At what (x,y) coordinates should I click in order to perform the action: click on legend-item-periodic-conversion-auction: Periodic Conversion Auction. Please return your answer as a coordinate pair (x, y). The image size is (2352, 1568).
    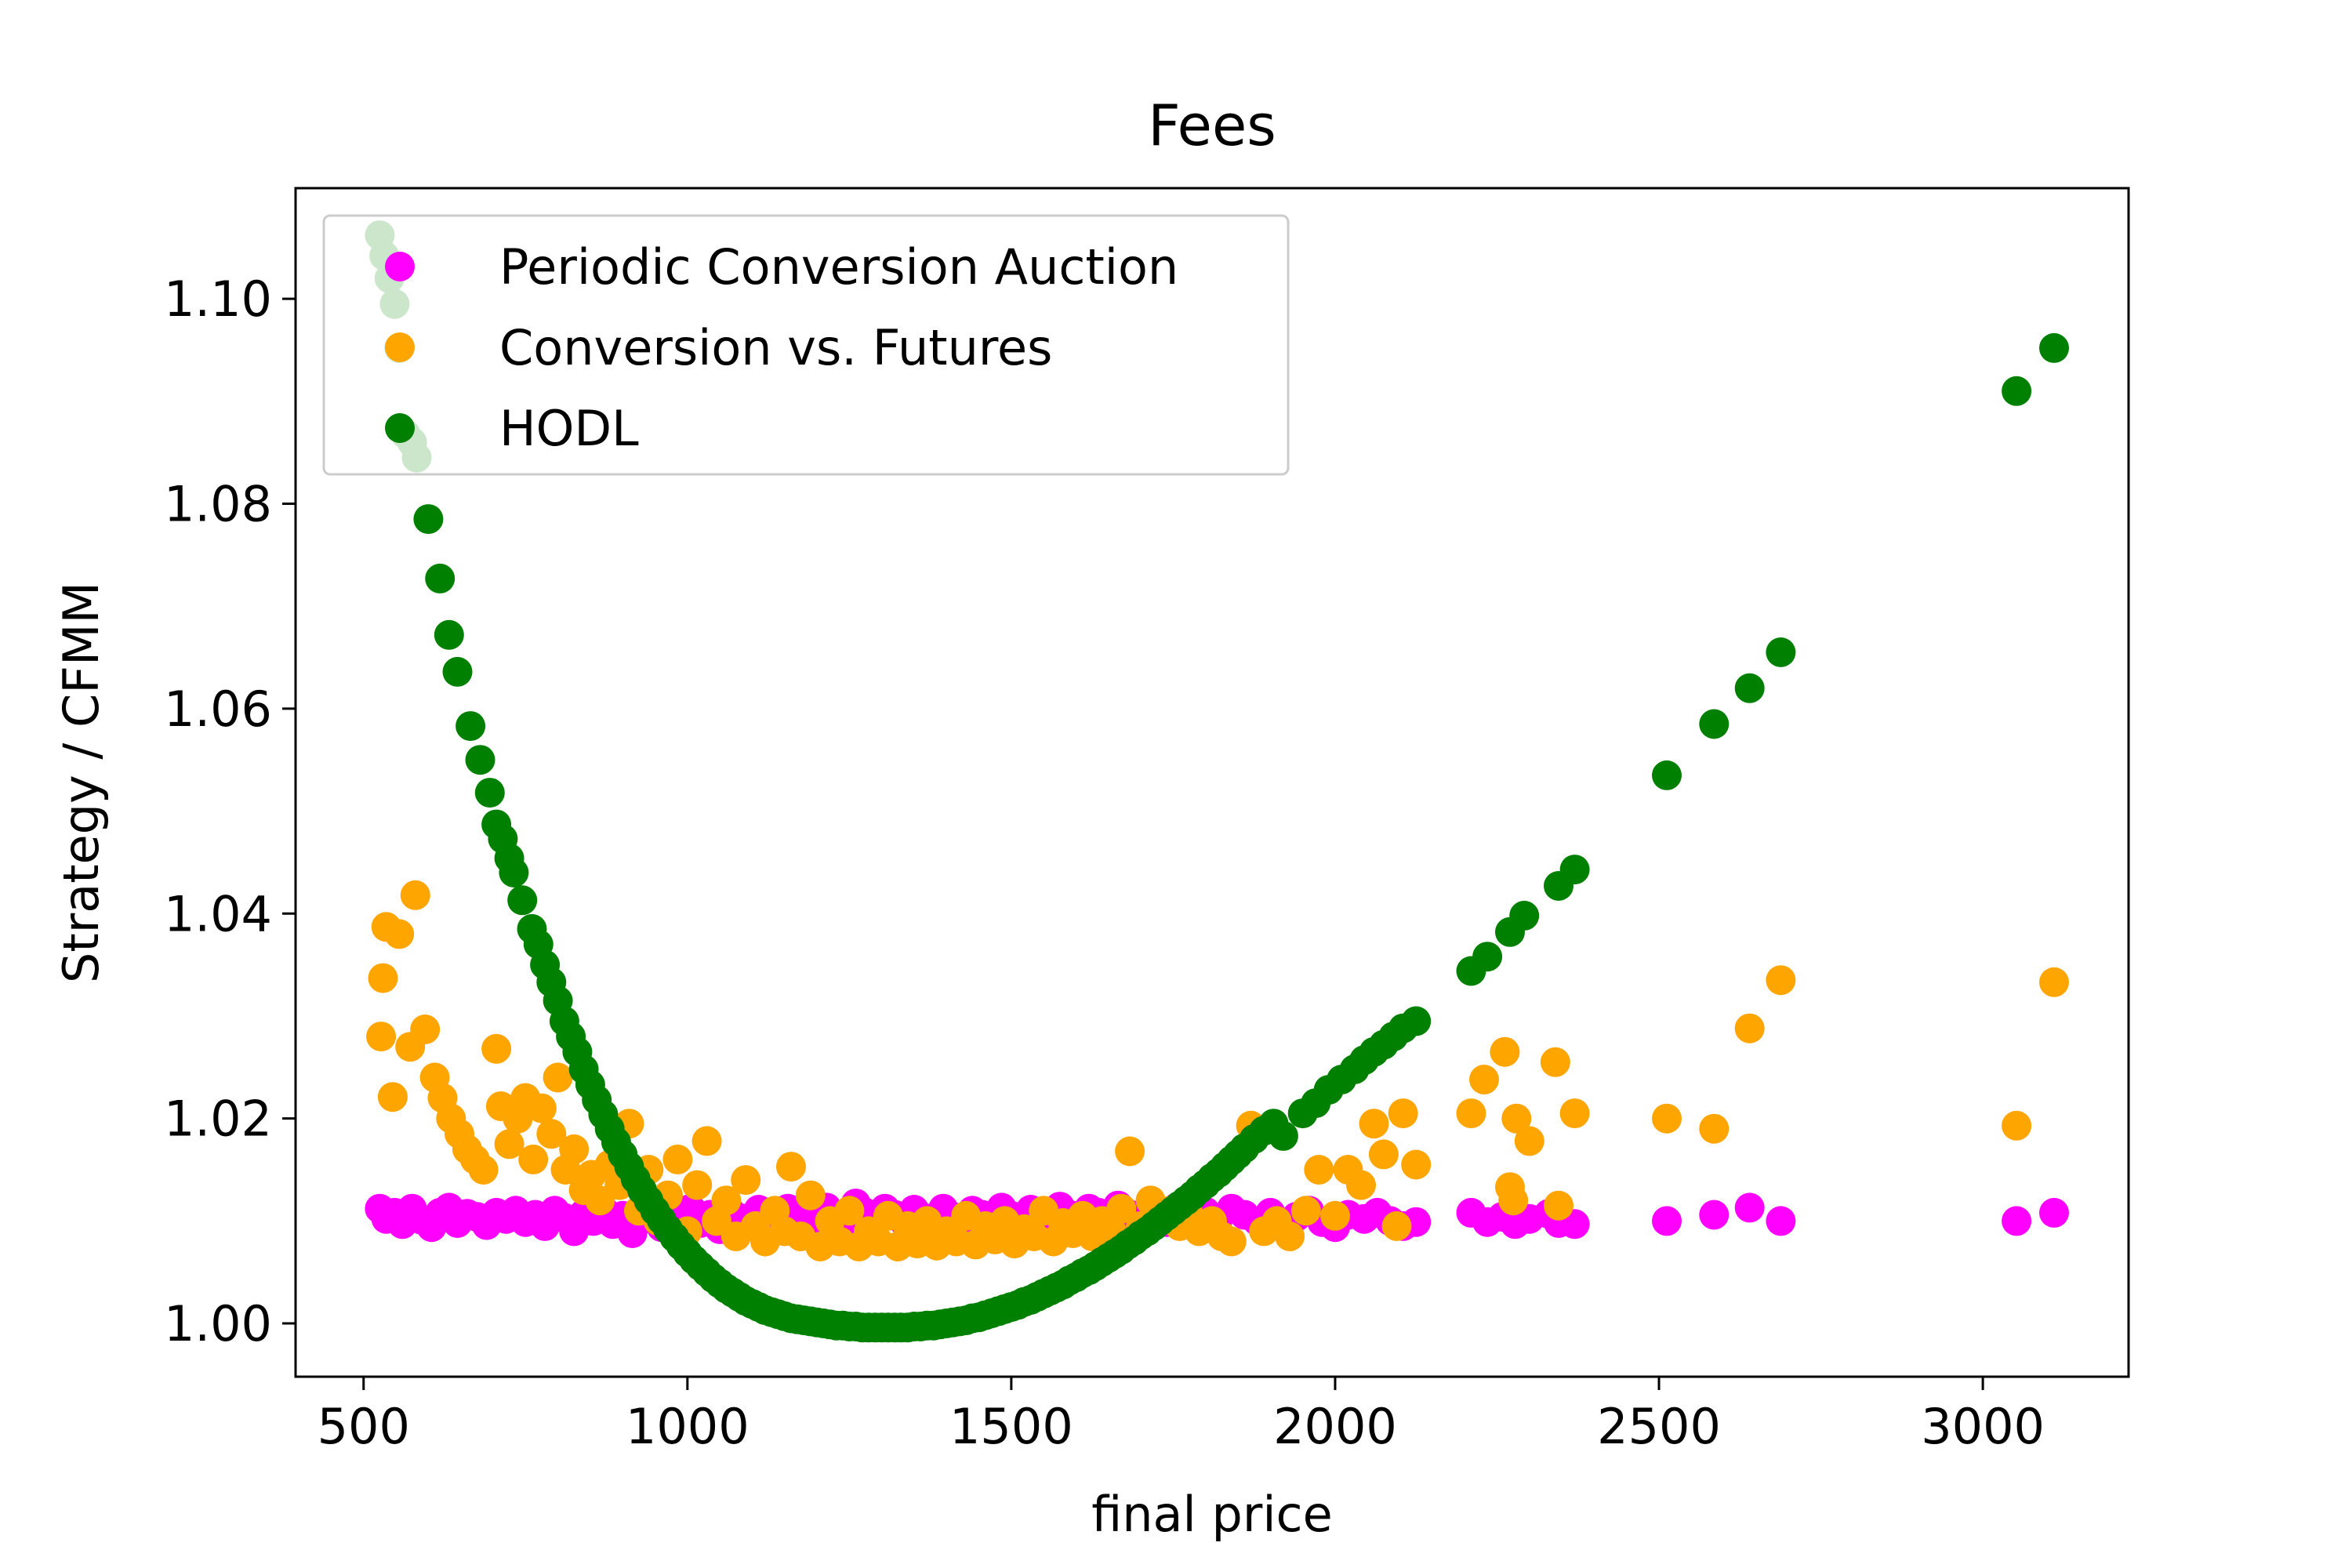
    Looking at the image, I should click on (781, 267).